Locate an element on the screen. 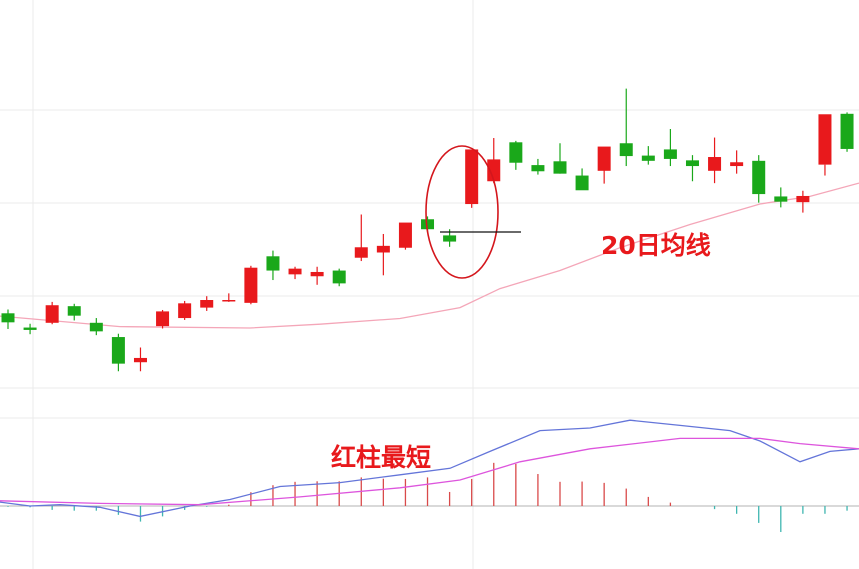  ma20-label: 20日均线 is located at coordinates (656, 245).